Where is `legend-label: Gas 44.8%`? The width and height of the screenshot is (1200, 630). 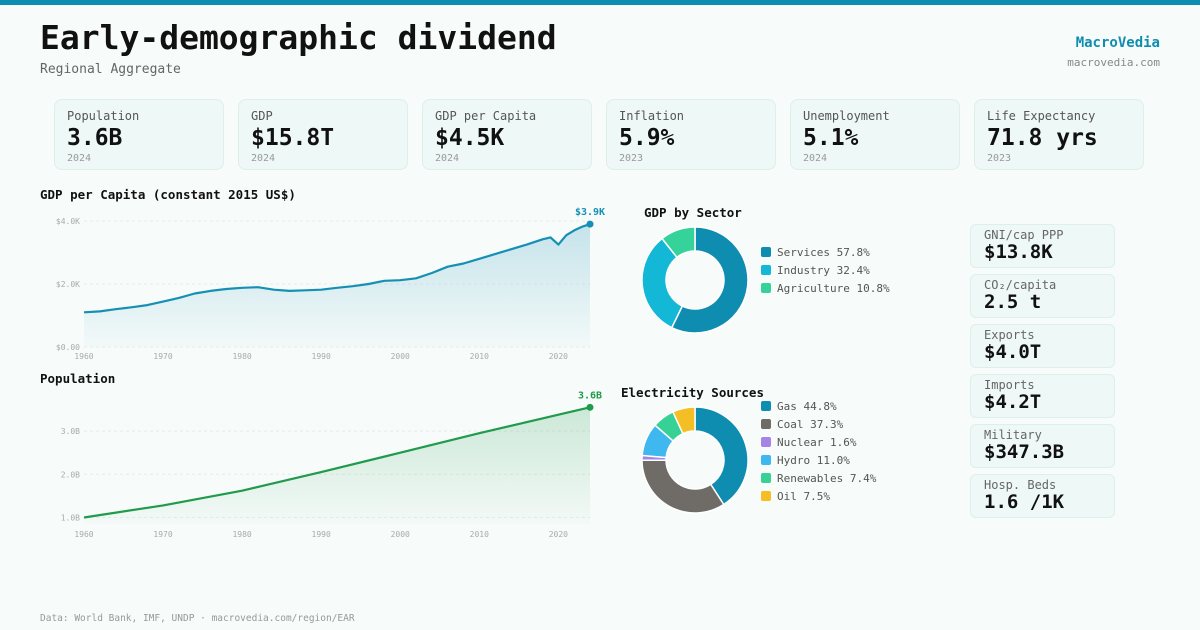 legend-label: Gas 44.8% is located at coordinates (807, 406).